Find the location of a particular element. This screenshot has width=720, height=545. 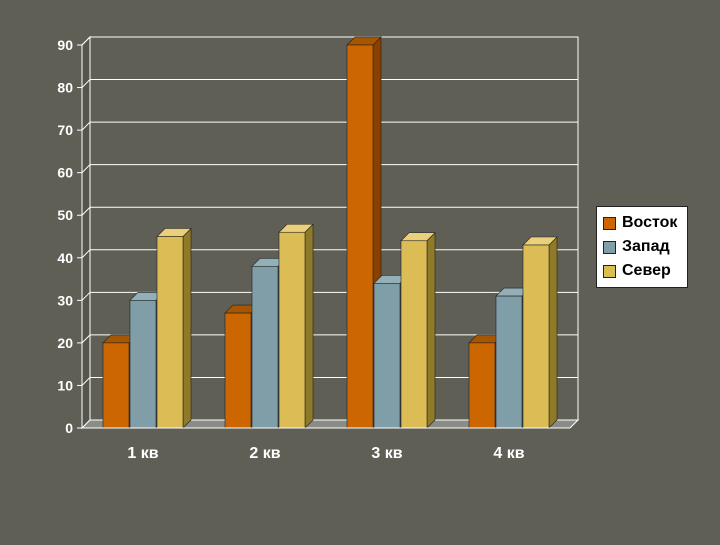

y-tick-label: 70 is located at coordinates (65, 130).